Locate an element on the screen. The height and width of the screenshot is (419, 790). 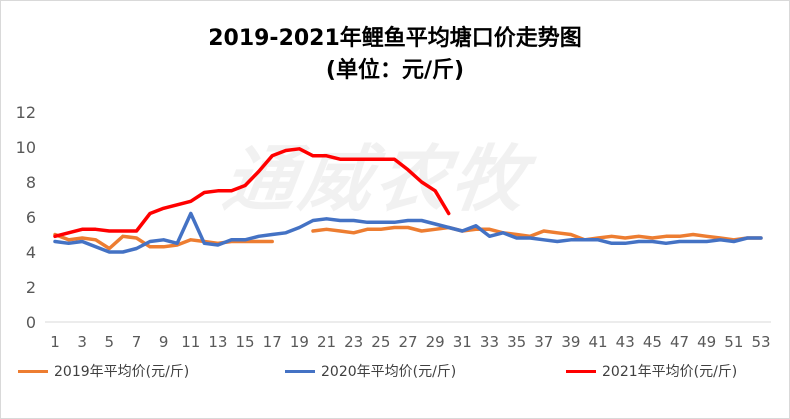
x-tick-label: 11 is located at coordinates (190, 342).